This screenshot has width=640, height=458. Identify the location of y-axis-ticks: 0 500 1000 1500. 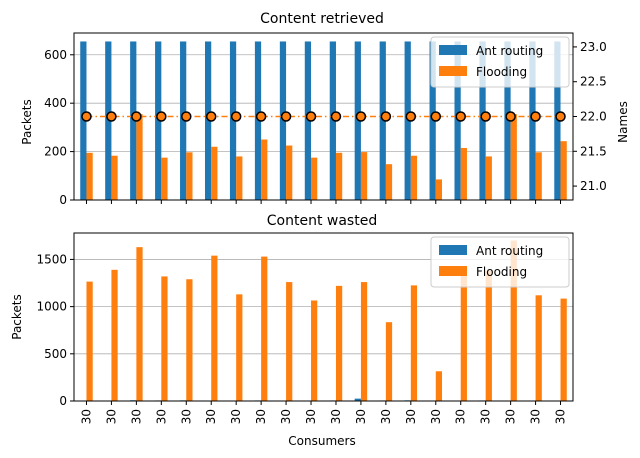
(55, 330).